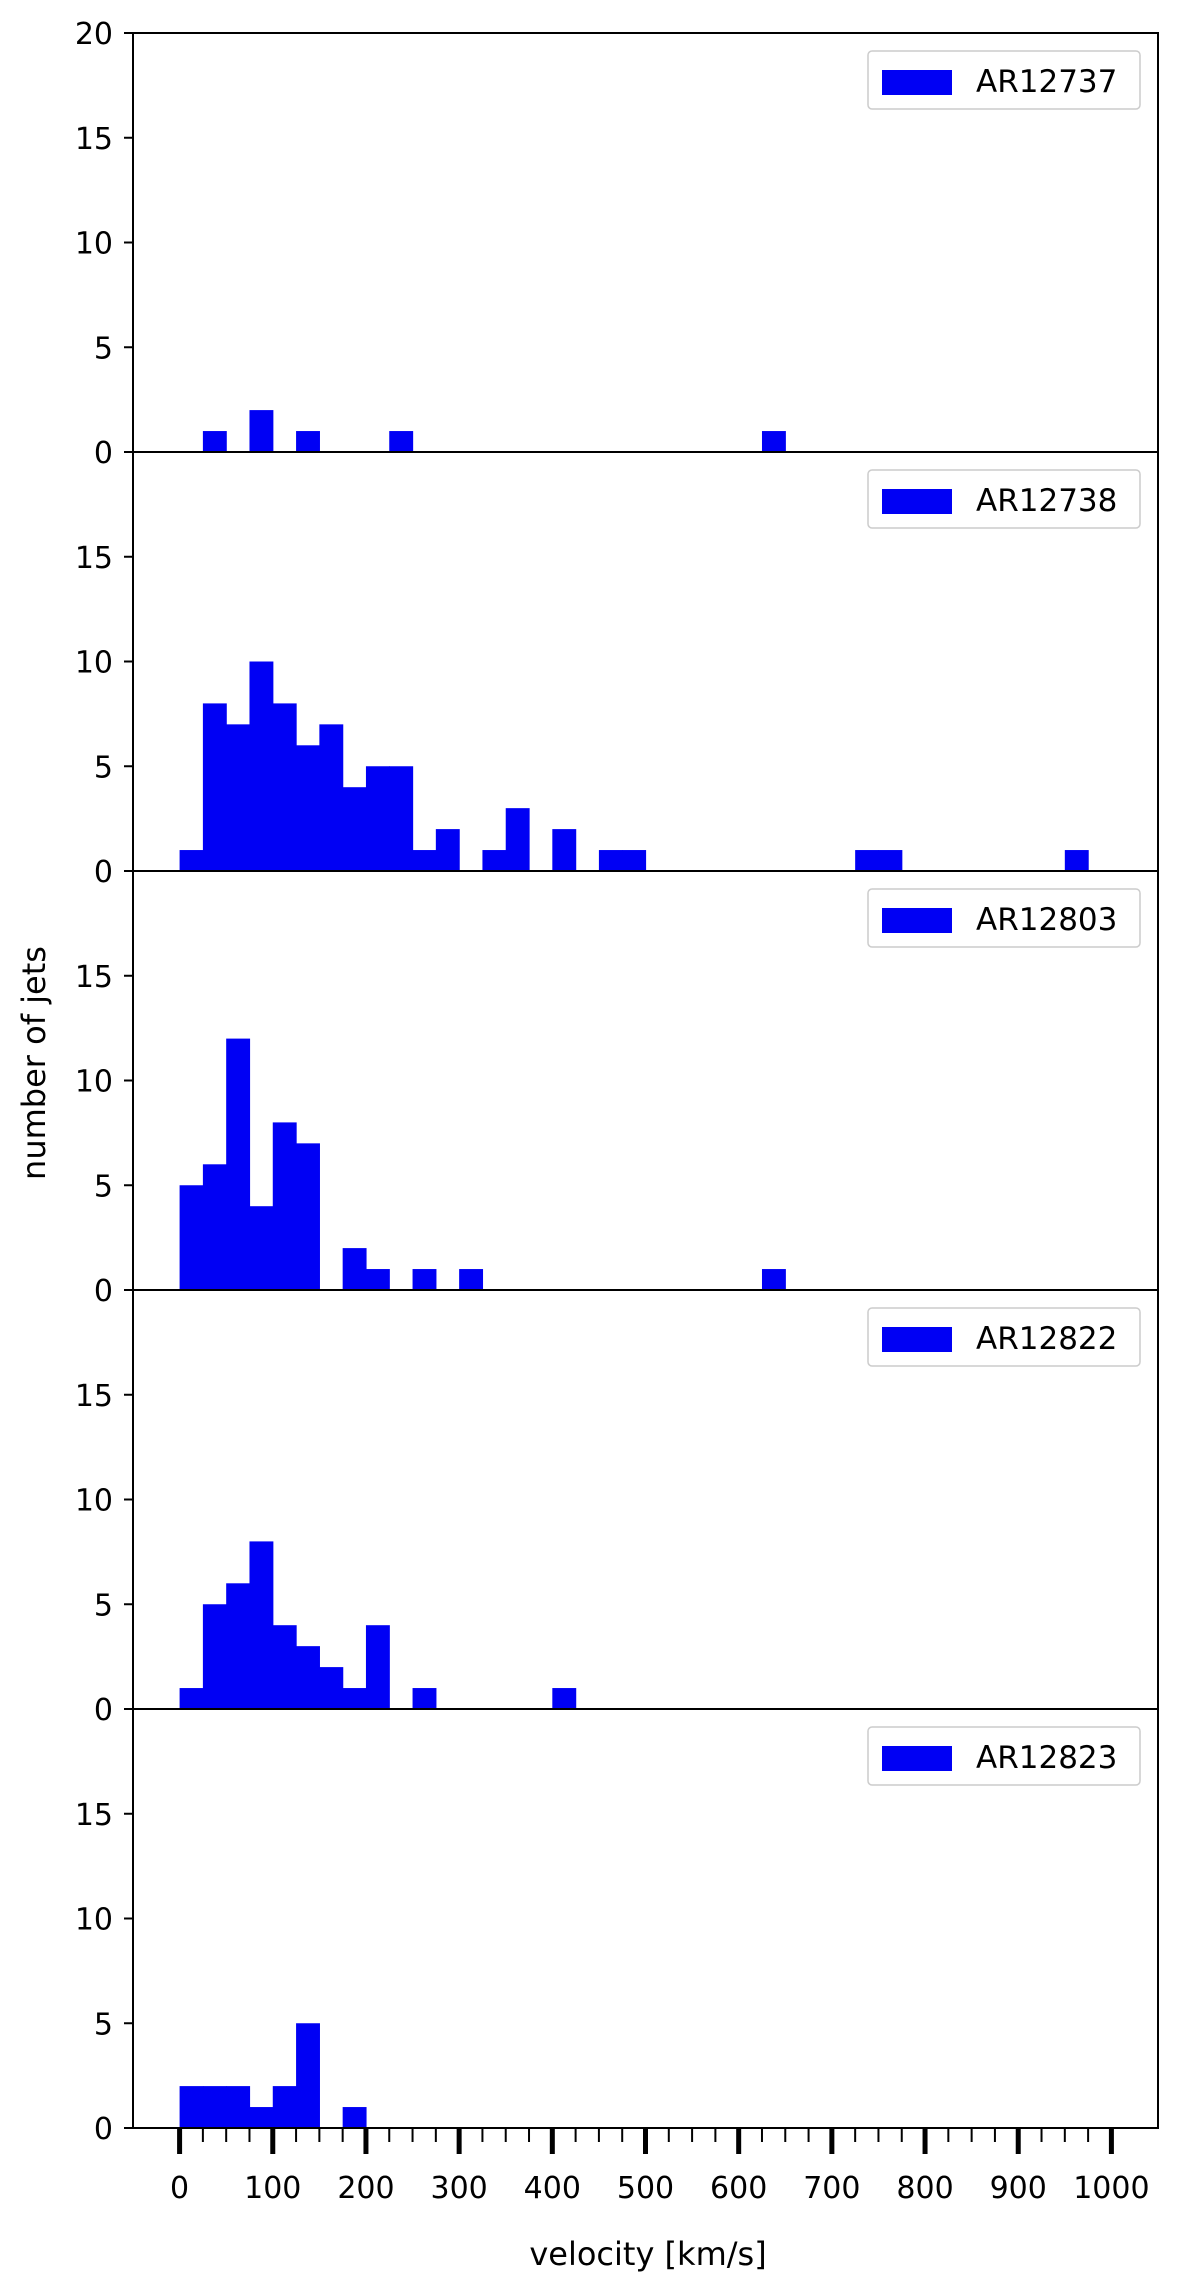  What do you see at coordinates (1046, 82) in the screenshot?
I see `legend-label: AR12737` at bounding box center [1046, 82].